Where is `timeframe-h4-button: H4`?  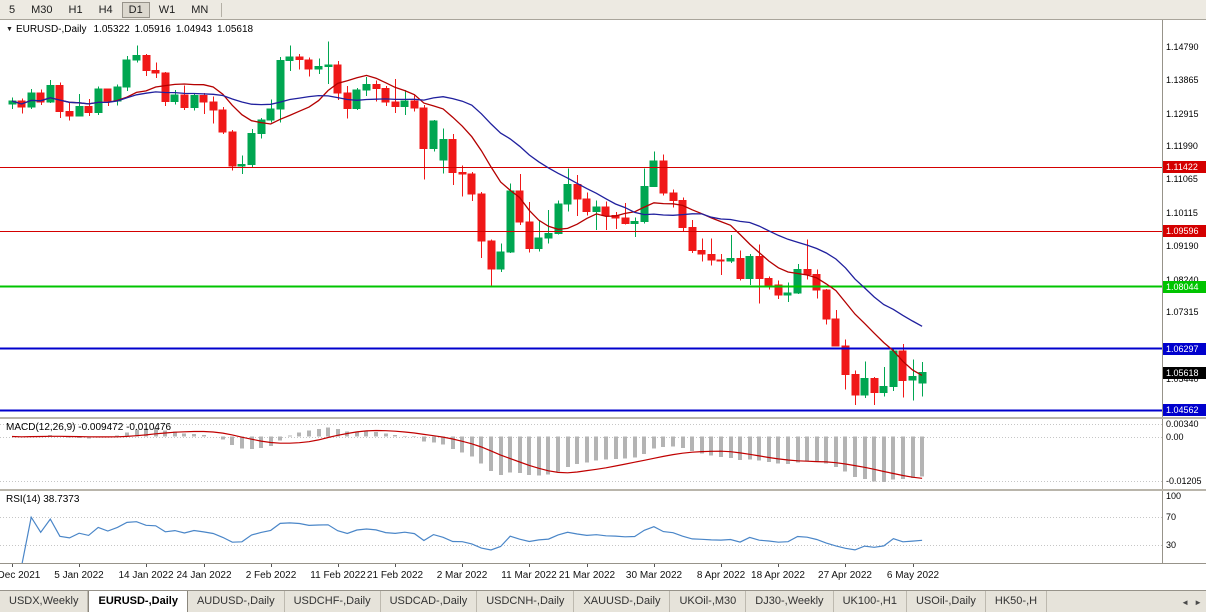
timeframe-h4-button: H4 is located at coordinates (105, 9).